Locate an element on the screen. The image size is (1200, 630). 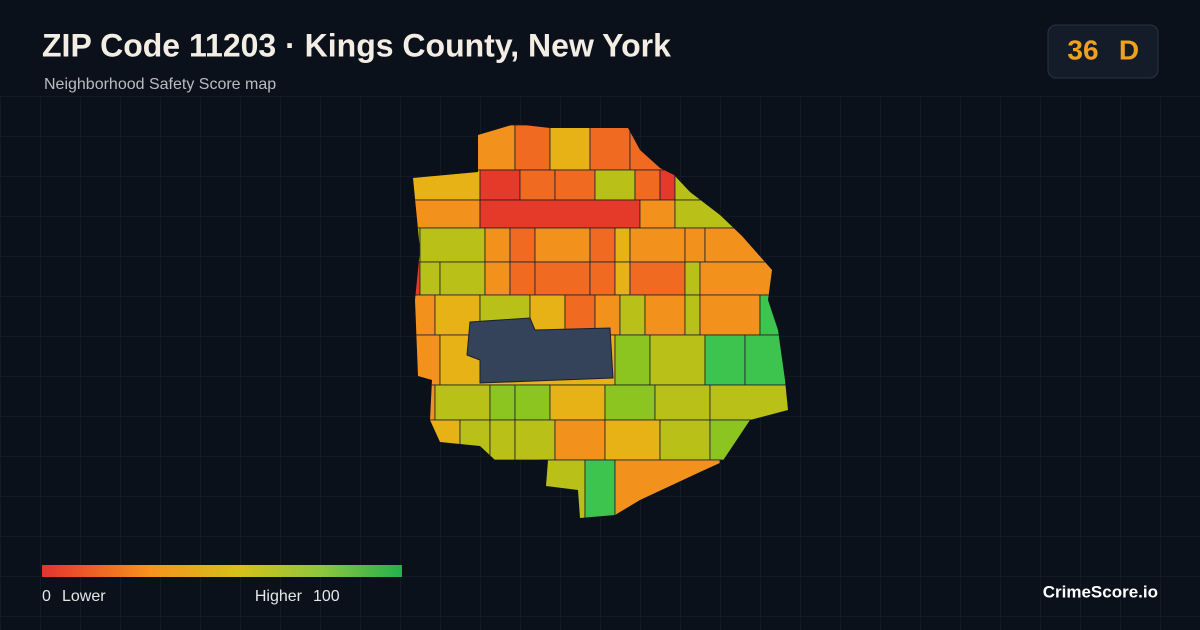
legend-max: 100 is located at coordinates (326, 596).